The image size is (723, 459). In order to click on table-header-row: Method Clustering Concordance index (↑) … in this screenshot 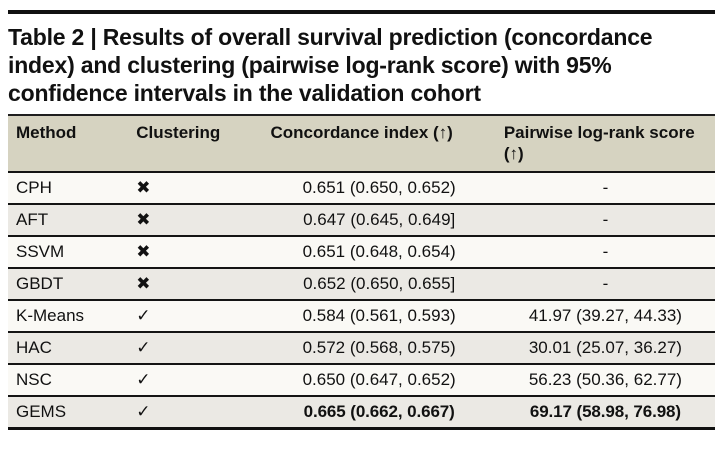, I will do `click(361, 144)`.